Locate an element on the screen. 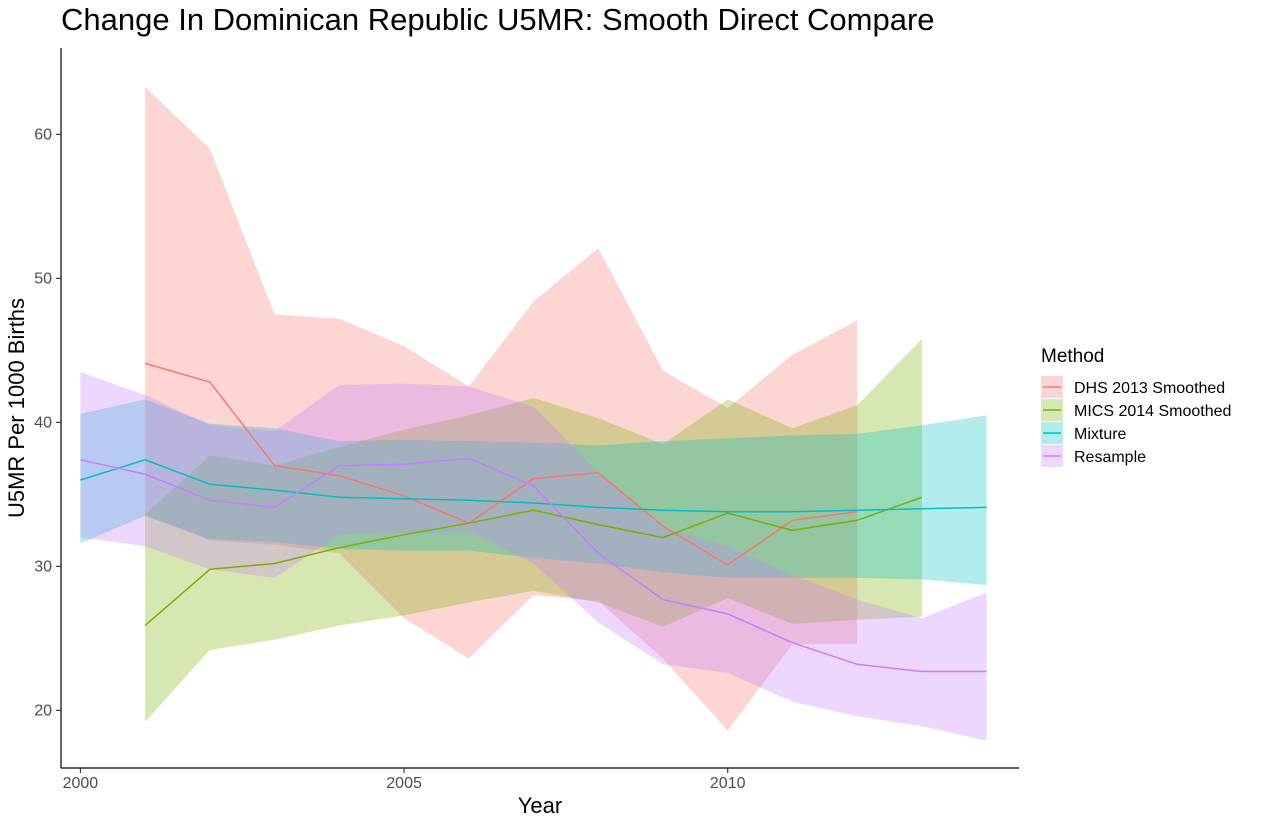 The width and height of the screenshot is (1264, 827). line-mics-2014-smoothed is located at coordinates (533, 561).